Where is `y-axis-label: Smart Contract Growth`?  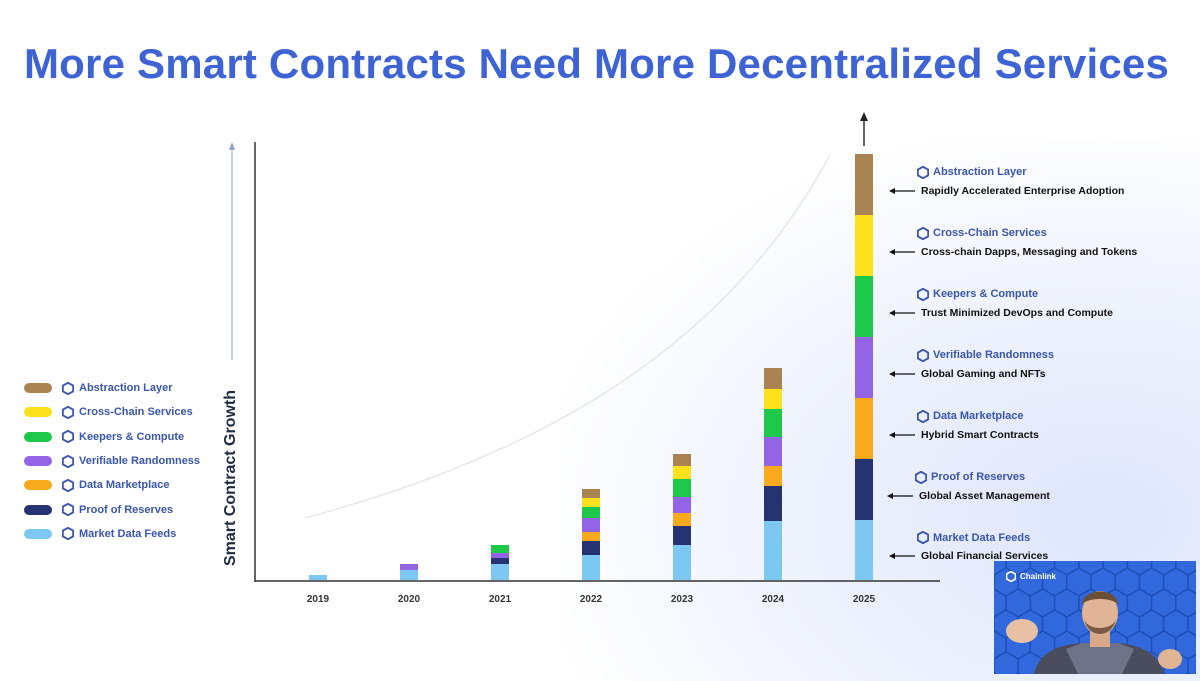 y-axis-label: Smart Contract Growth is located at coordinates (230, 478).